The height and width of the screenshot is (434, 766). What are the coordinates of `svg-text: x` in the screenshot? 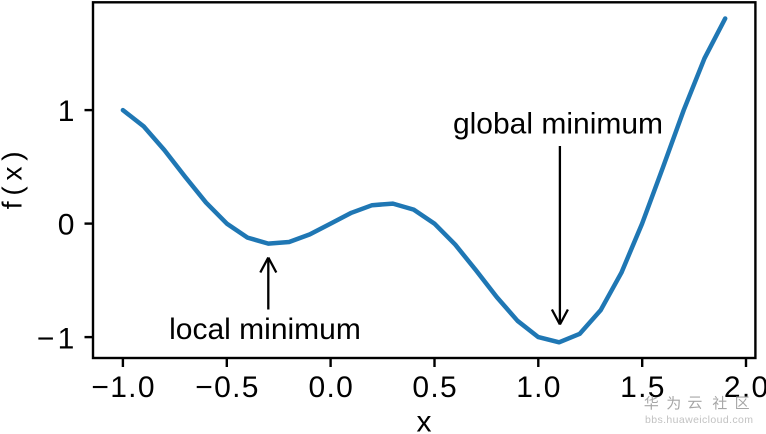 It's located at (424, 420).